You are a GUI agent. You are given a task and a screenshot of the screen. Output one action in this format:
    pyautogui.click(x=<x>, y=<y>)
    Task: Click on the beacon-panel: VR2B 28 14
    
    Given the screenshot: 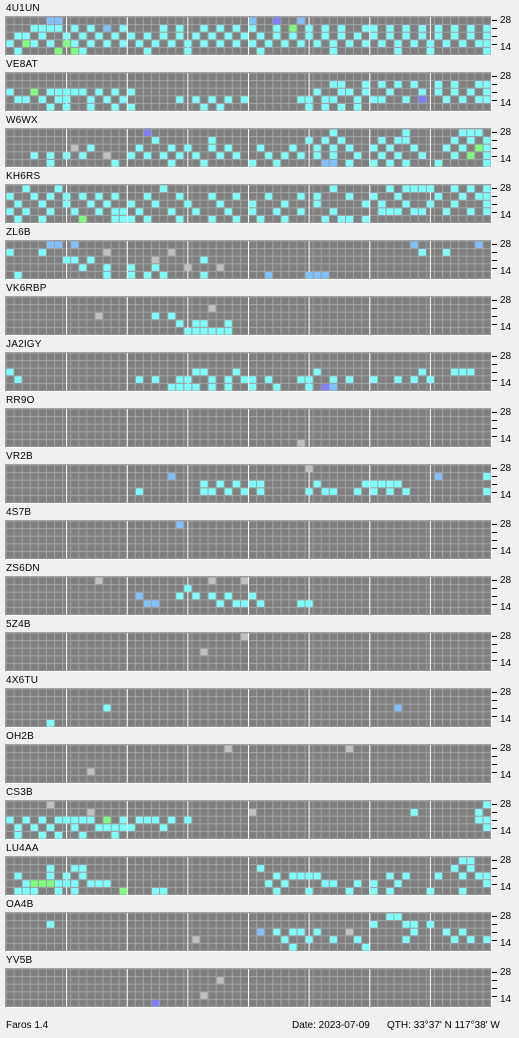 What is the action you would take?
    pyautogui.click(x=259, y=477)
    